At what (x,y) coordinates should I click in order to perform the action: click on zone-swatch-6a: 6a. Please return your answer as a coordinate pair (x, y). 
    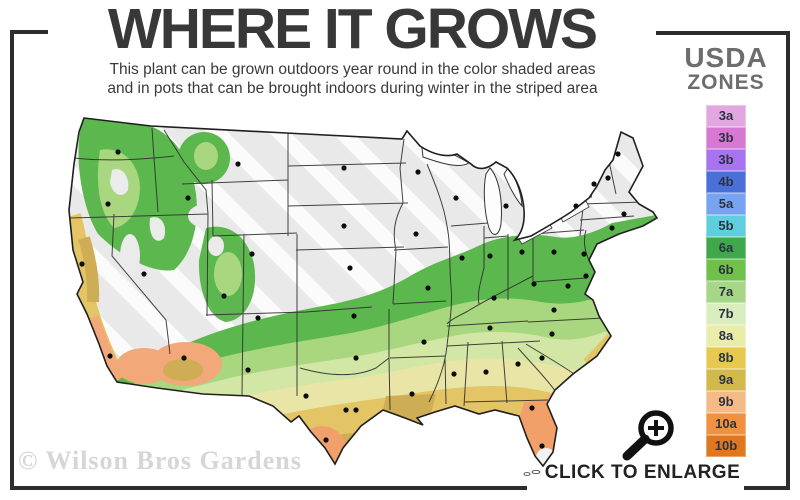
    Looking at the image, I should click on (726, 248).